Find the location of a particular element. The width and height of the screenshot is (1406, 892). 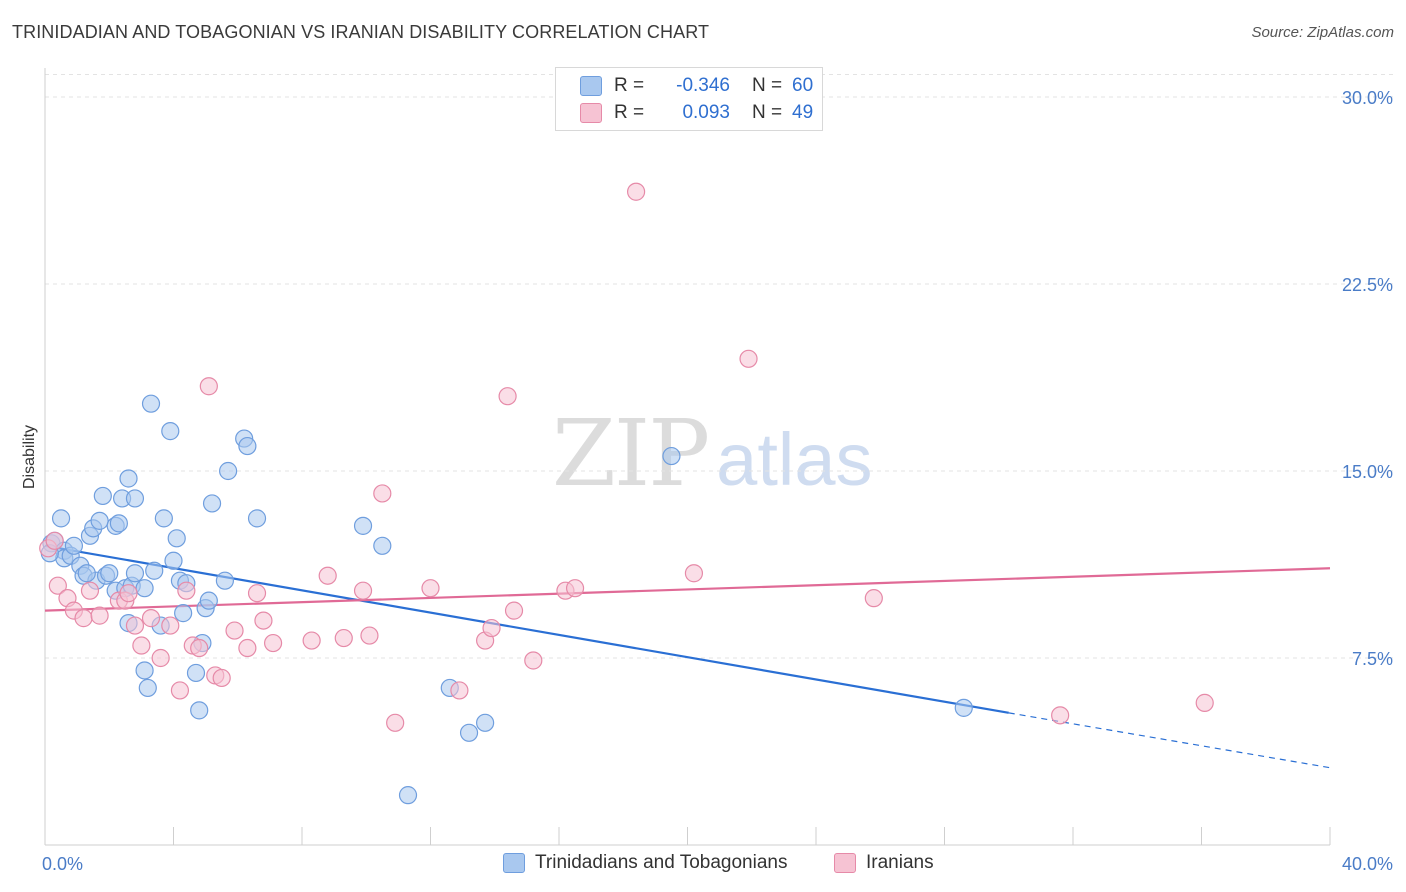

x-tick-label: 0.0% is located at coordinates (62, 864).